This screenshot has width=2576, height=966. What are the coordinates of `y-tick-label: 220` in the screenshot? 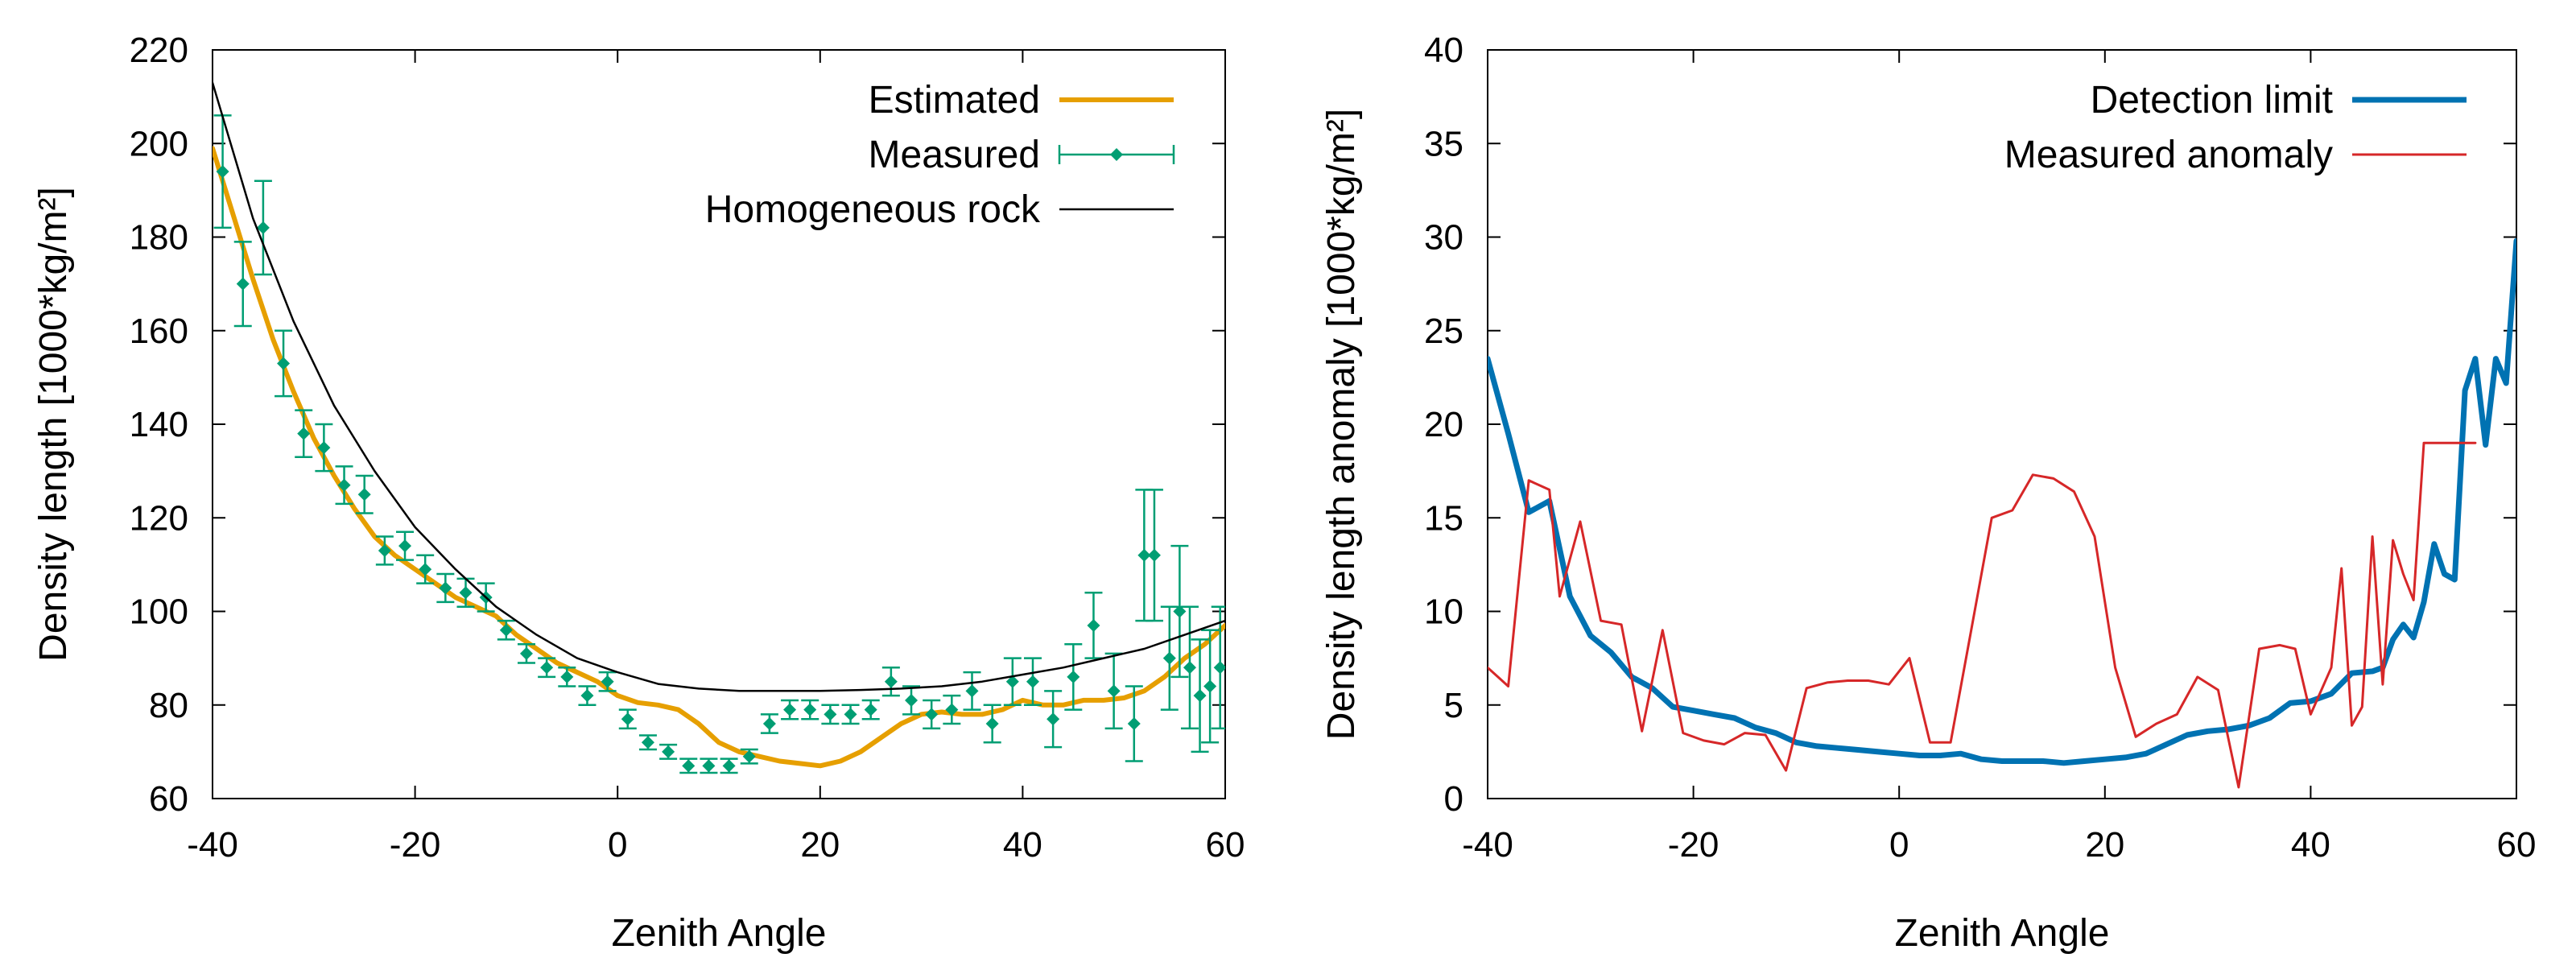 It's located at (159, 50).